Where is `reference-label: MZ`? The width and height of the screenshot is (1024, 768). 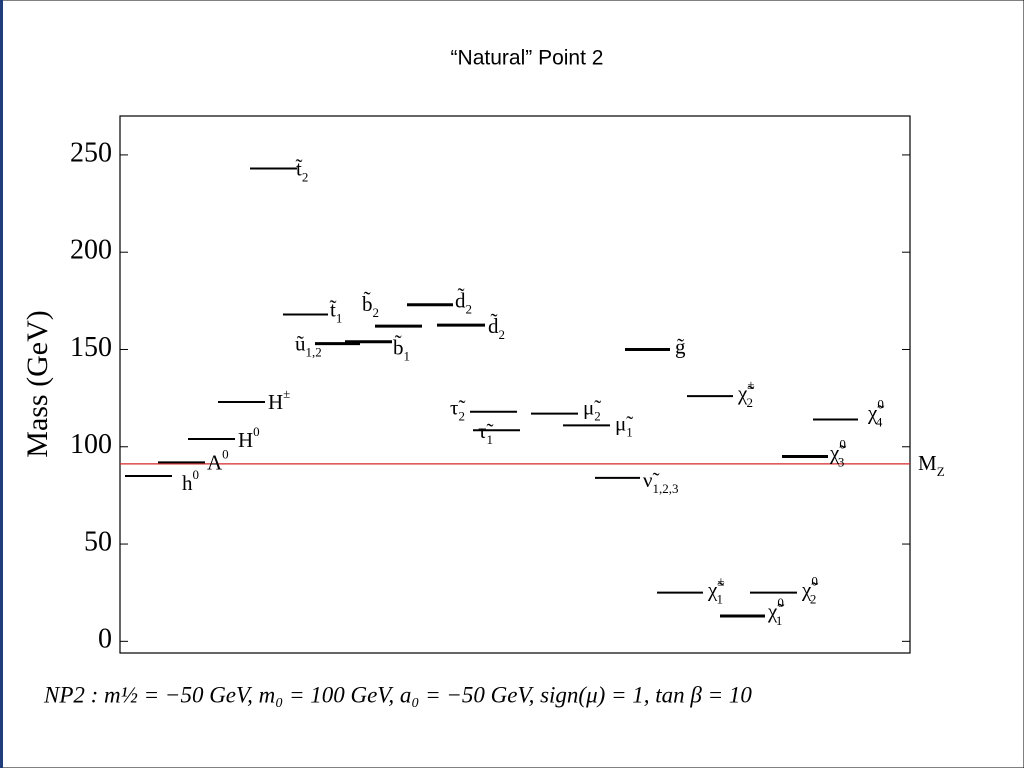
reference-label: MZ is located at coordinates (931, 465).